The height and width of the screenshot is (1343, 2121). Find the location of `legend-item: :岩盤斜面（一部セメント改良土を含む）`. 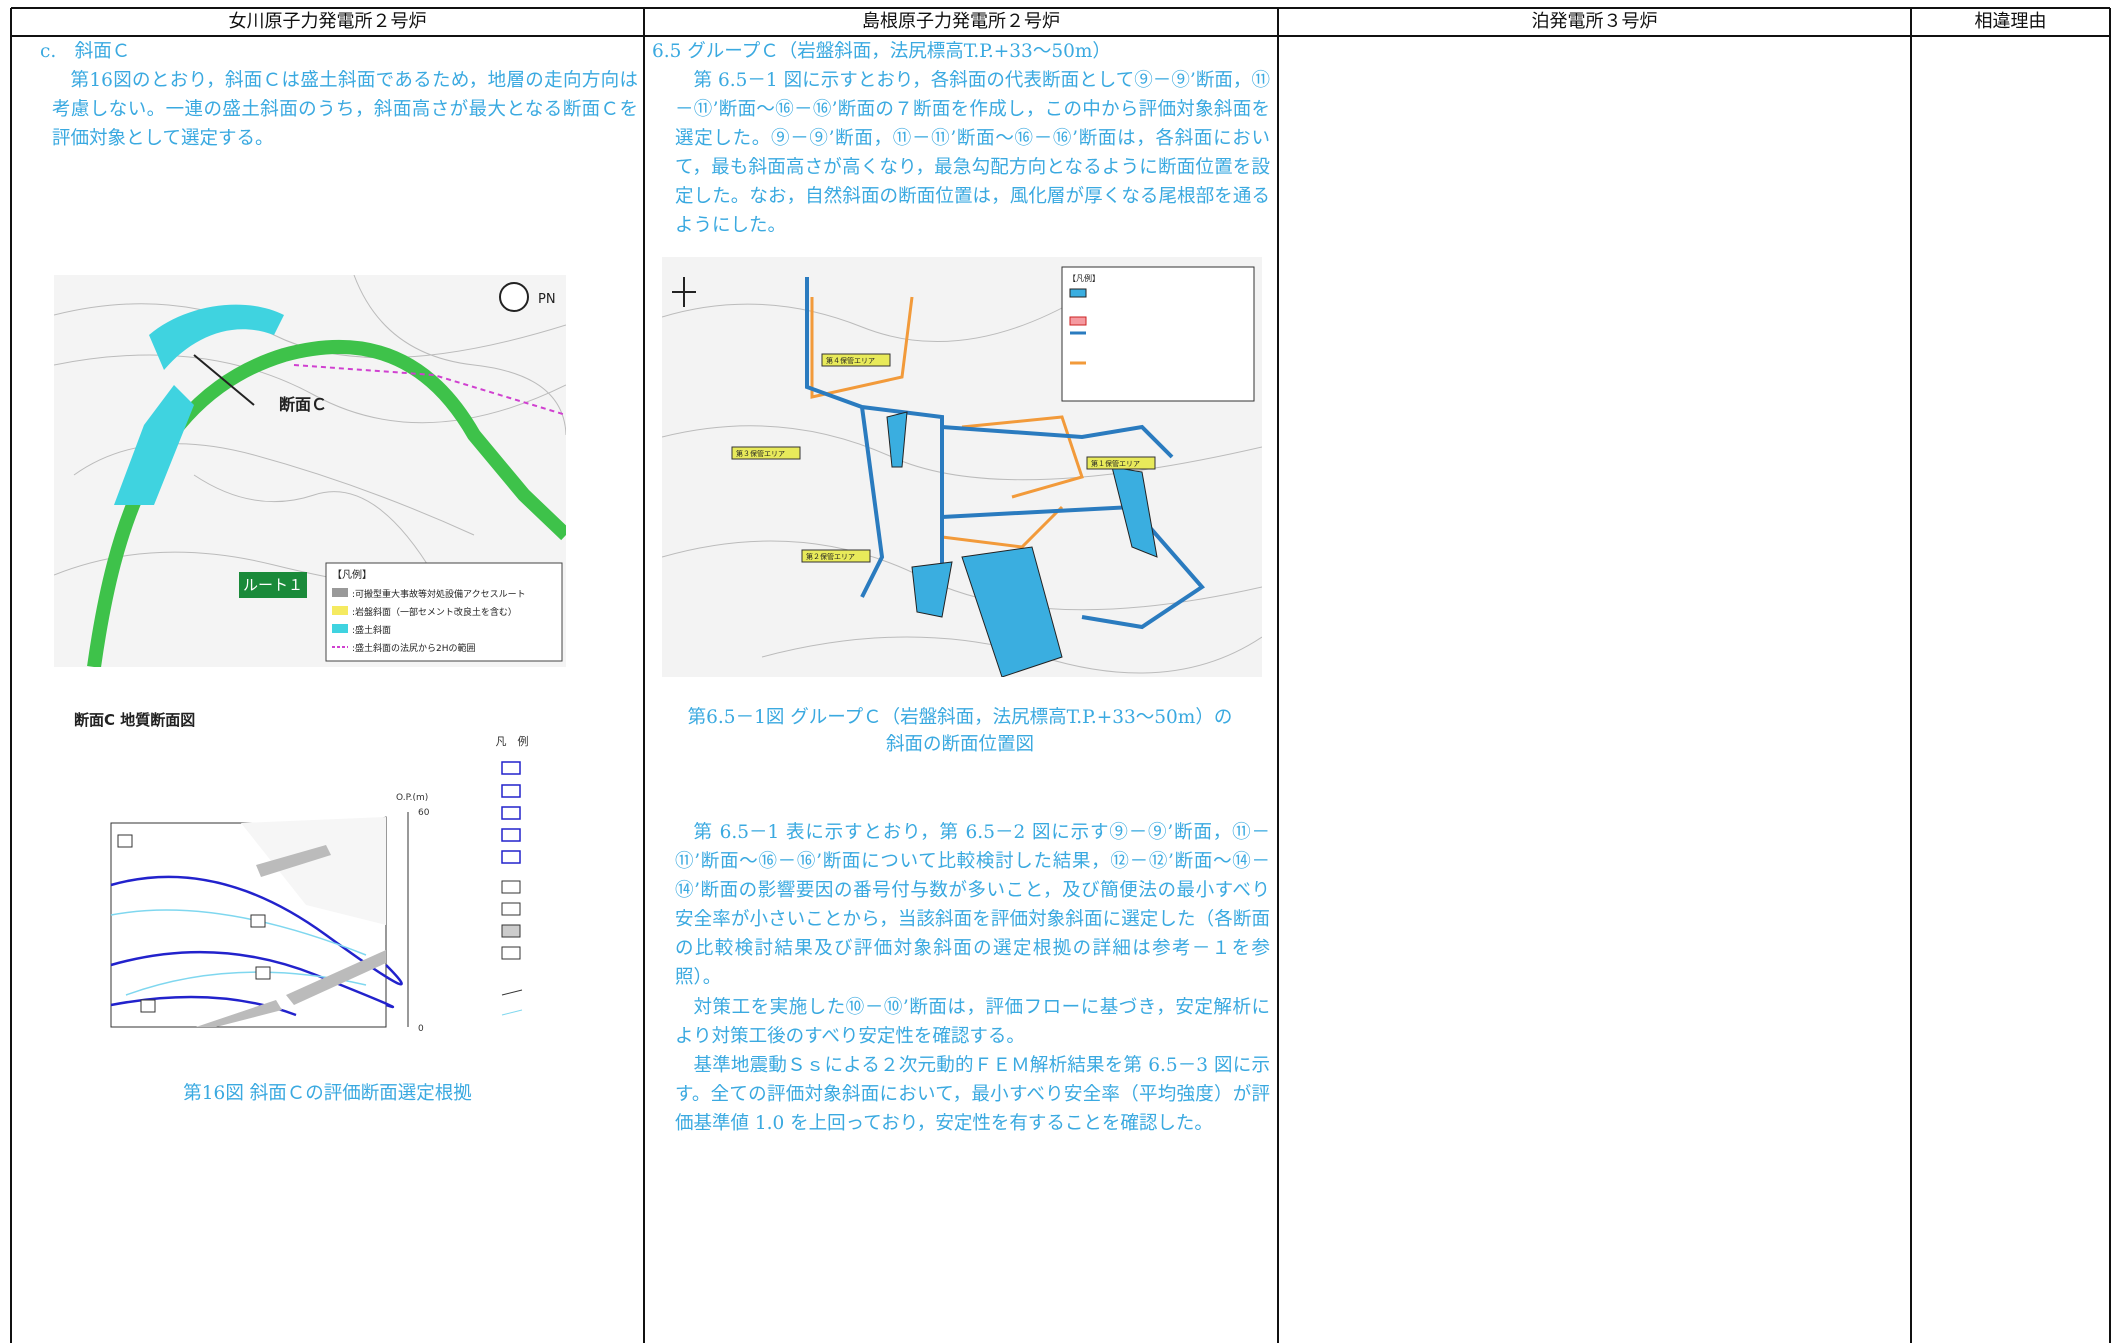

legend-item: :岩盤斜面（一部セメント改良土を含む） is located at coordinates (434, 612).